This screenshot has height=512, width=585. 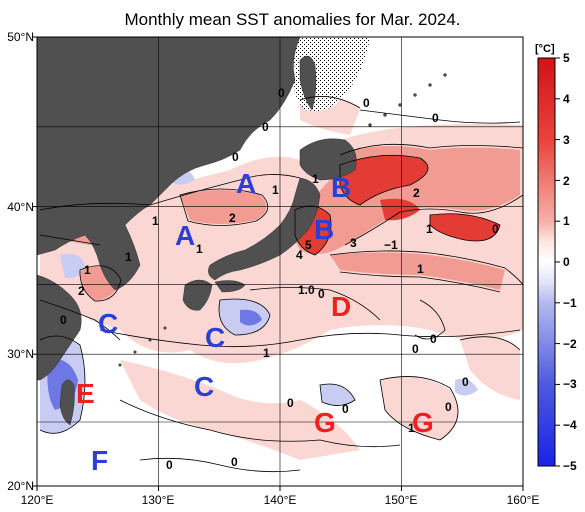 What do you see at coordinates (37, 500) in the screenshot?
I see `lon-label-120e: 120°E` at bounding box center [37, 500].